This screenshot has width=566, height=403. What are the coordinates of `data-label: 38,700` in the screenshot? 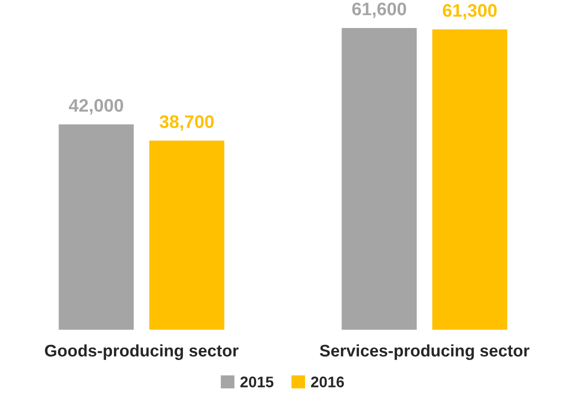 It's located at (187, 123).